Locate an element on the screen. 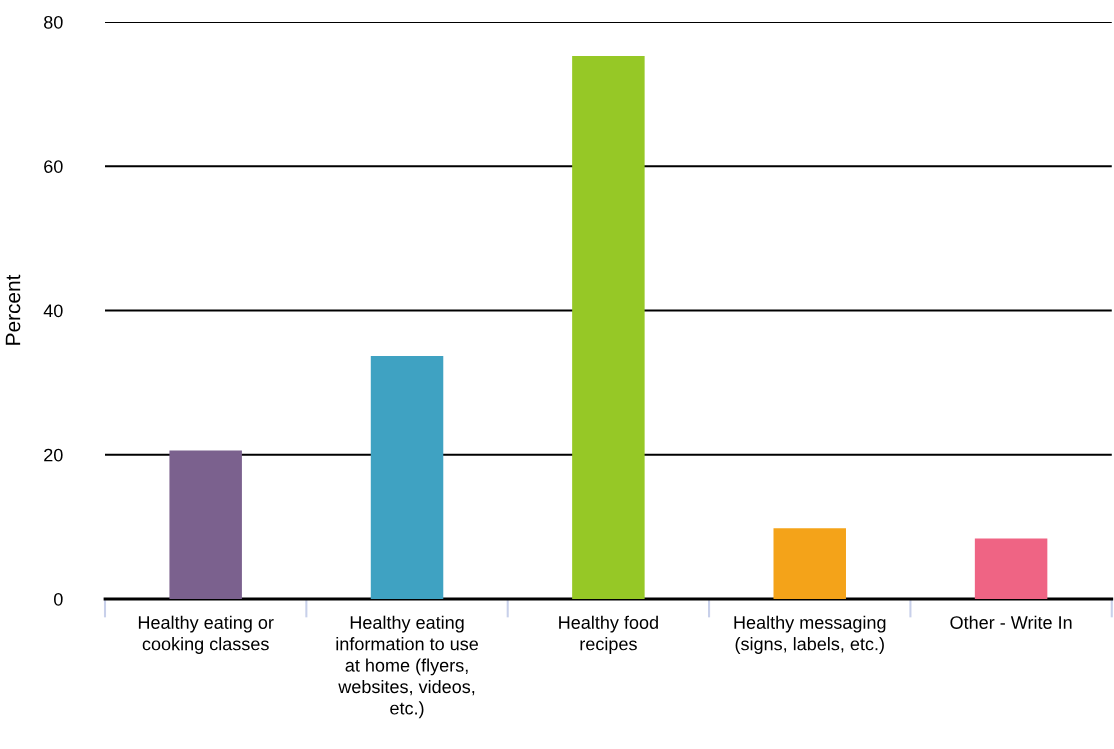 Image resolution: width=1114 pixels, height=749 pixels. y-tick-label: 80 is located at coordinates (53, 22).